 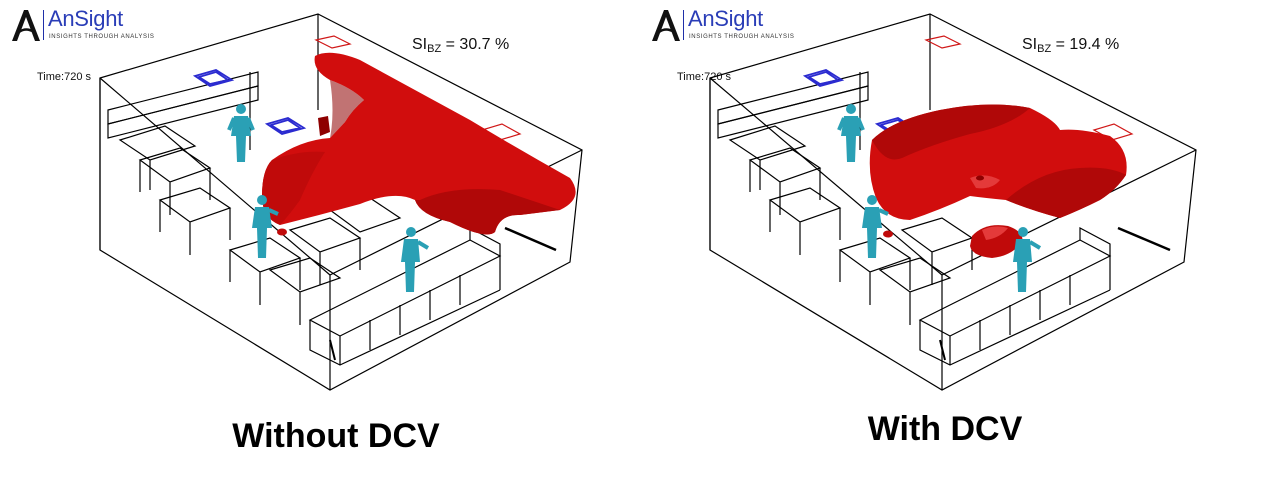 What do you see at coordinates (475, 44) in the screenshot?
I see `si-value: = 30.7 %` at bounding box center [475, 44].